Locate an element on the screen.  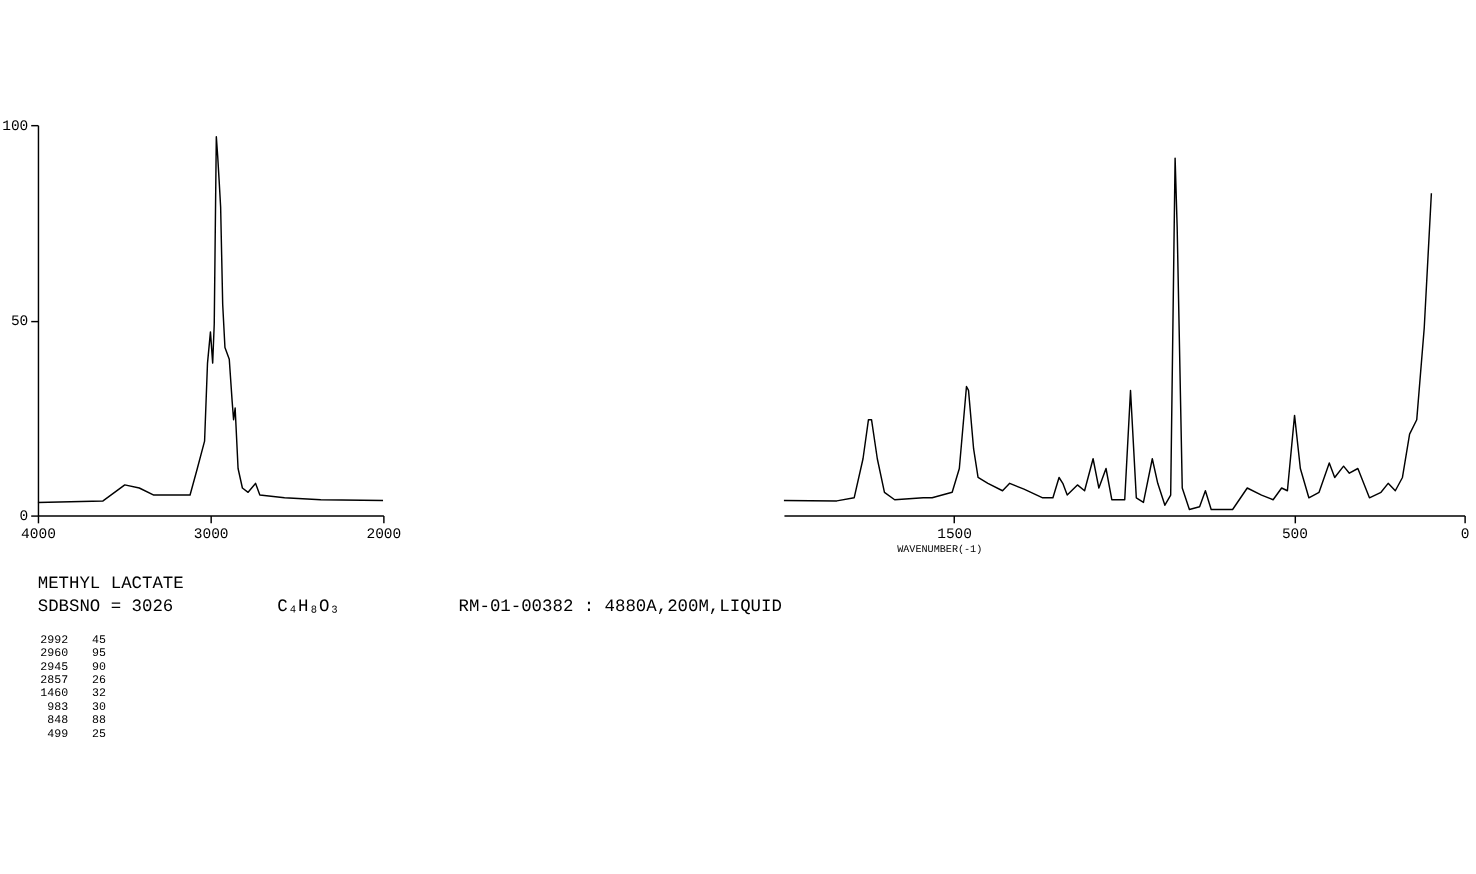
text: SDBSNO = 3026 is located at coordinates (105, 607).